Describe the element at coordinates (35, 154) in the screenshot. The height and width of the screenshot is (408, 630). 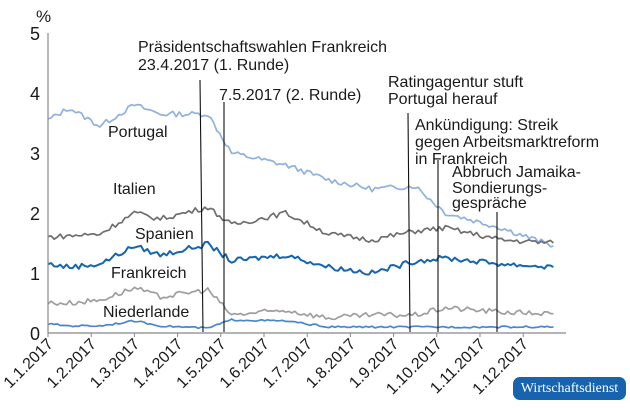
I see `y-tick-label: 3` at that location.